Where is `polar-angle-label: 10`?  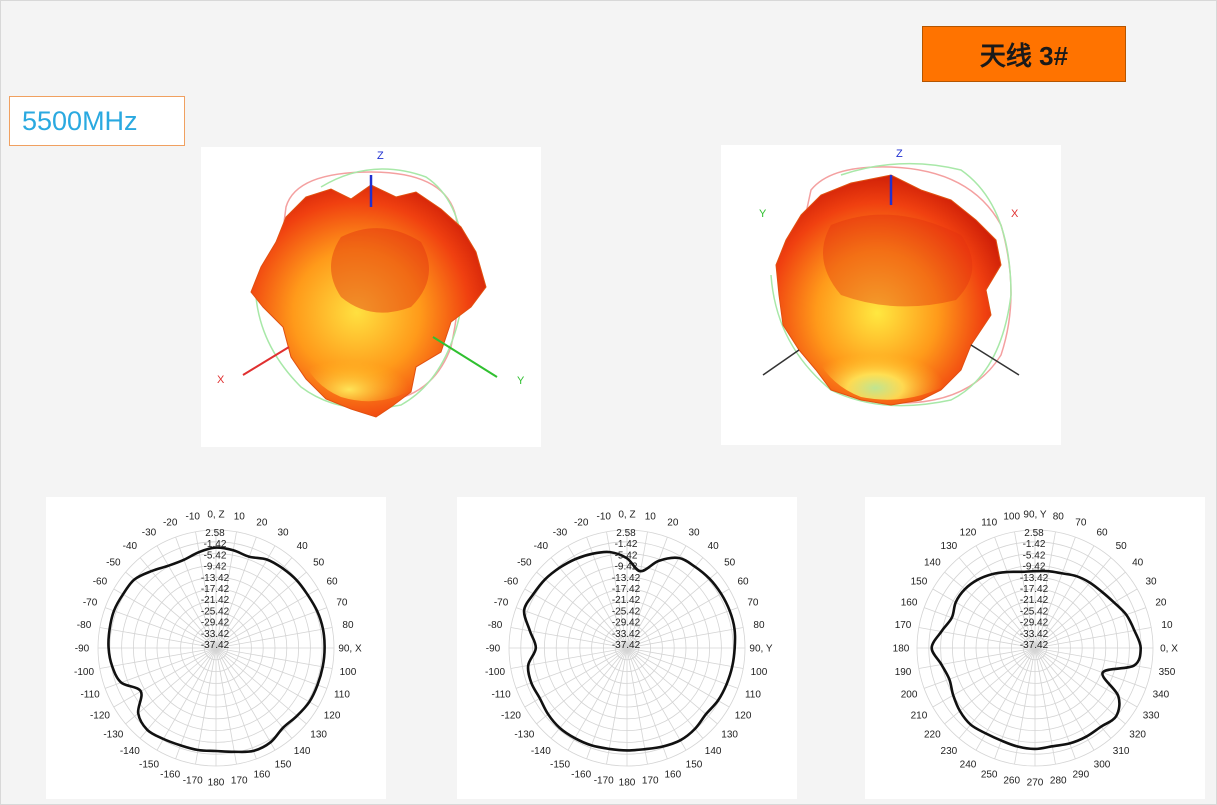 polar-angle-label: 10 is located at coordinates (240, 517).